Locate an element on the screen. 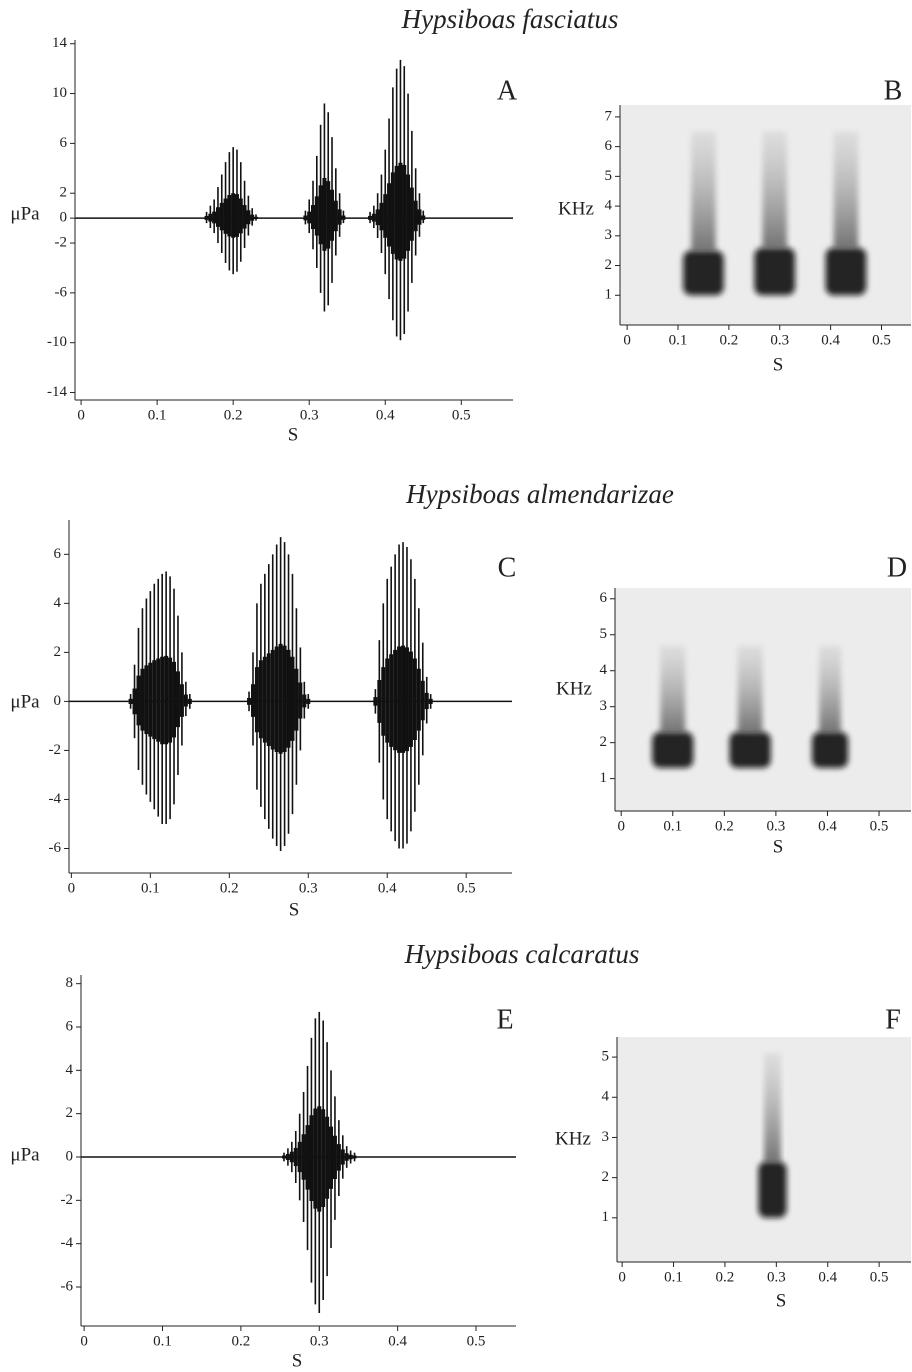 This screenshot has width=912, height=1372. species-title: Hypsiboas fasciatus is located at coordinates (510, 19).